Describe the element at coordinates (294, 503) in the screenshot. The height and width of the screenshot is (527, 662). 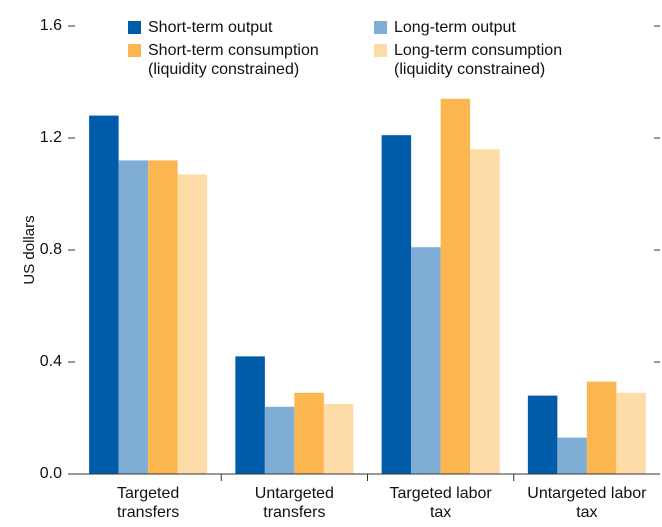
I see `x-tick-label: Untargeted transfers` at that location.